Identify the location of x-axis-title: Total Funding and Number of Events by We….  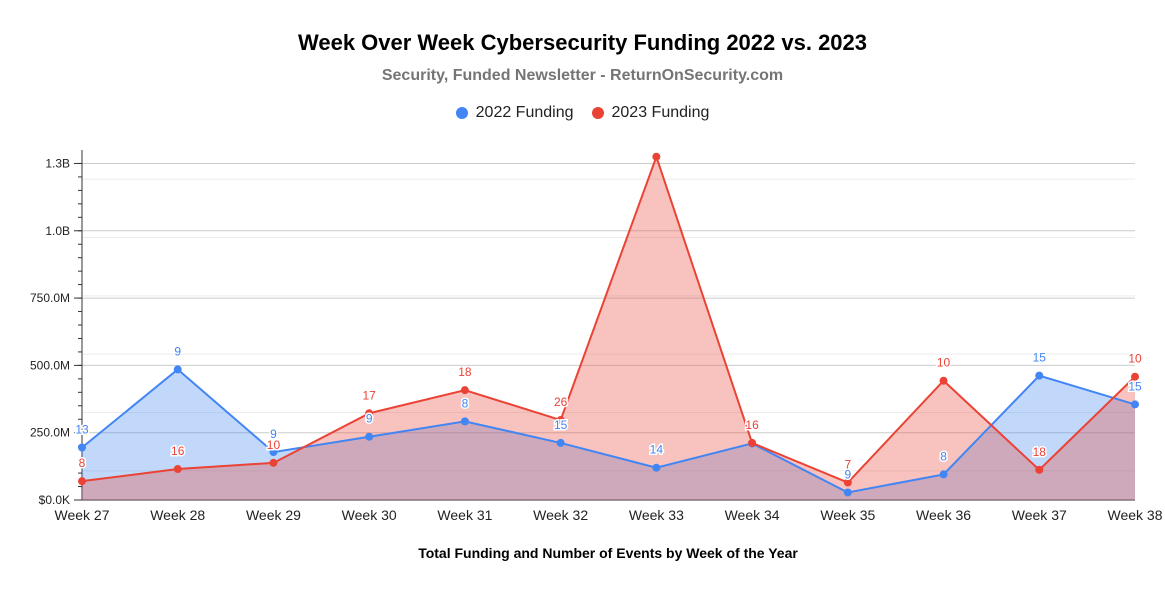
(608, 553).